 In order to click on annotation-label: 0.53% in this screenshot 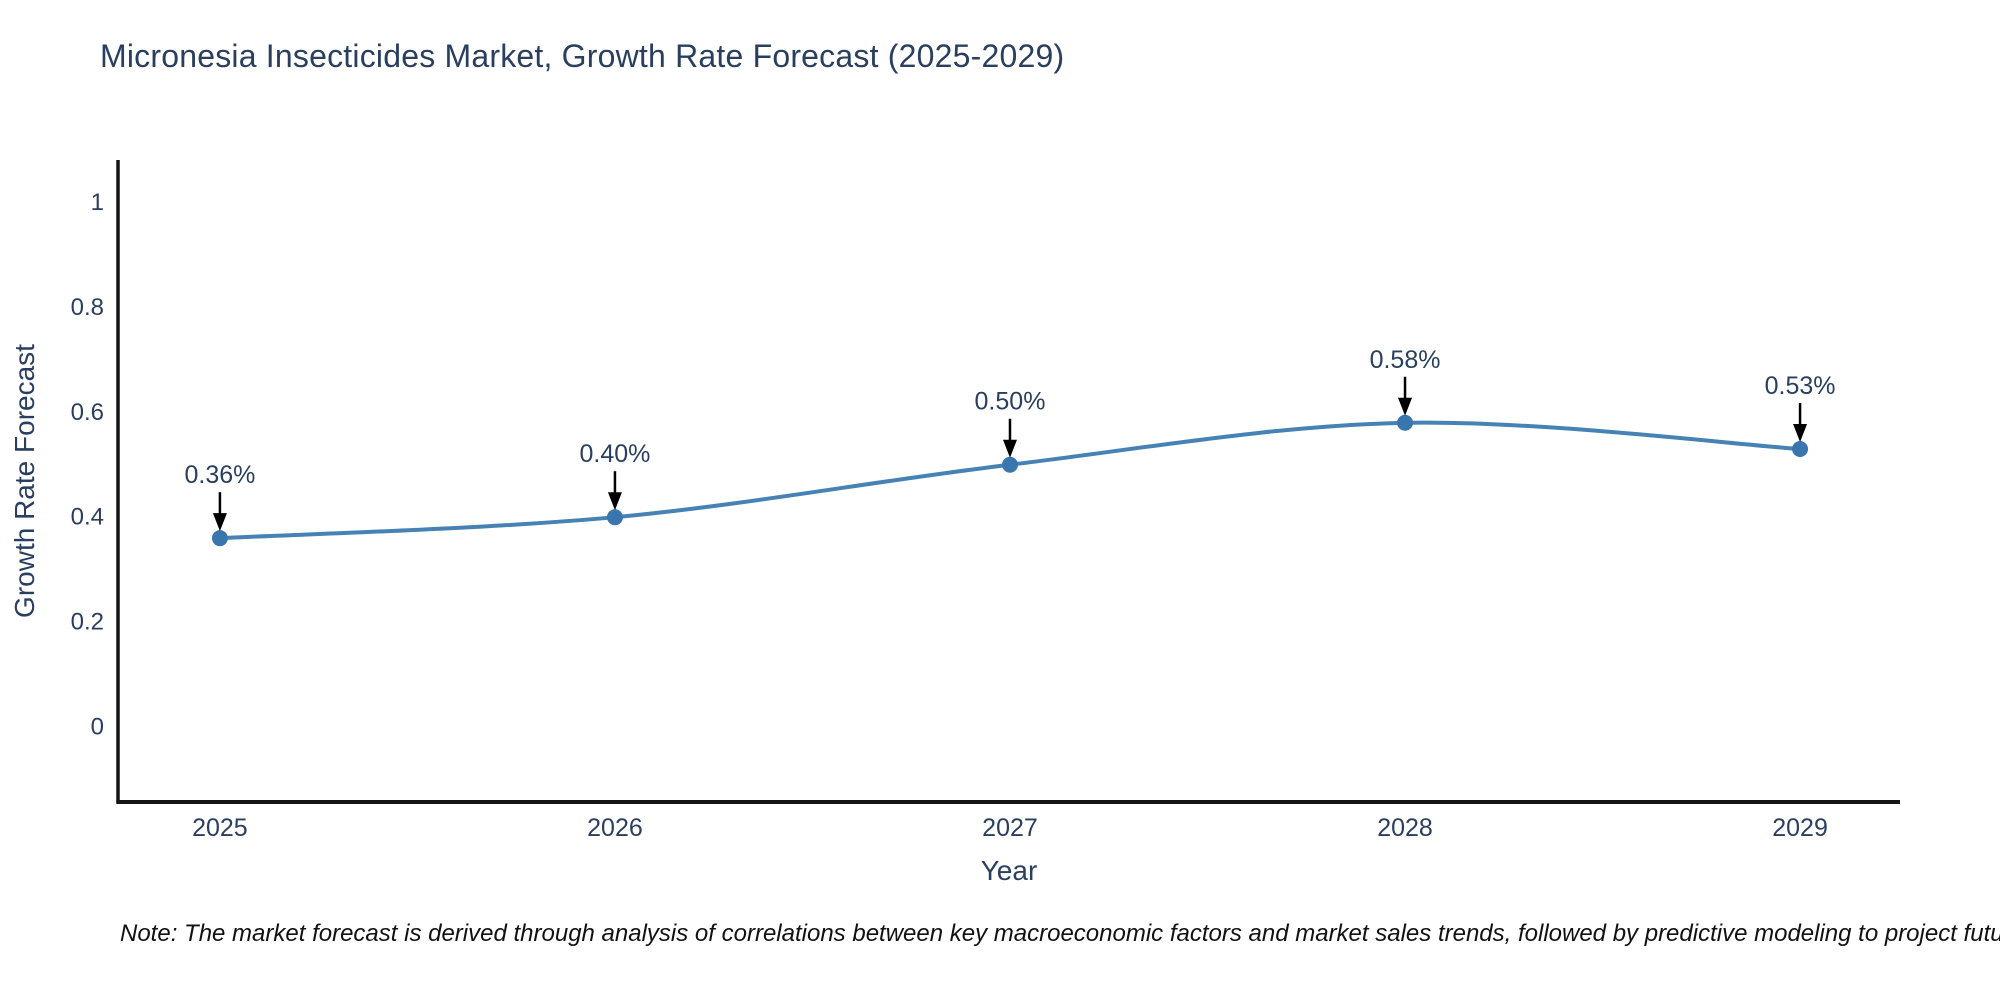, I will do `click(1800, 386)`.